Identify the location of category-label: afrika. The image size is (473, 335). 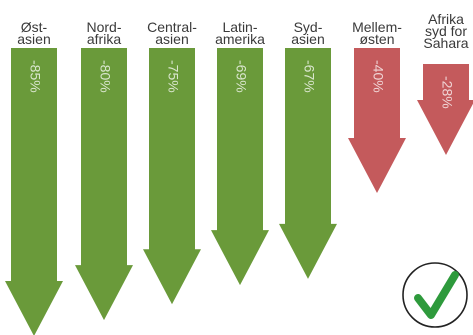
(104, 39).